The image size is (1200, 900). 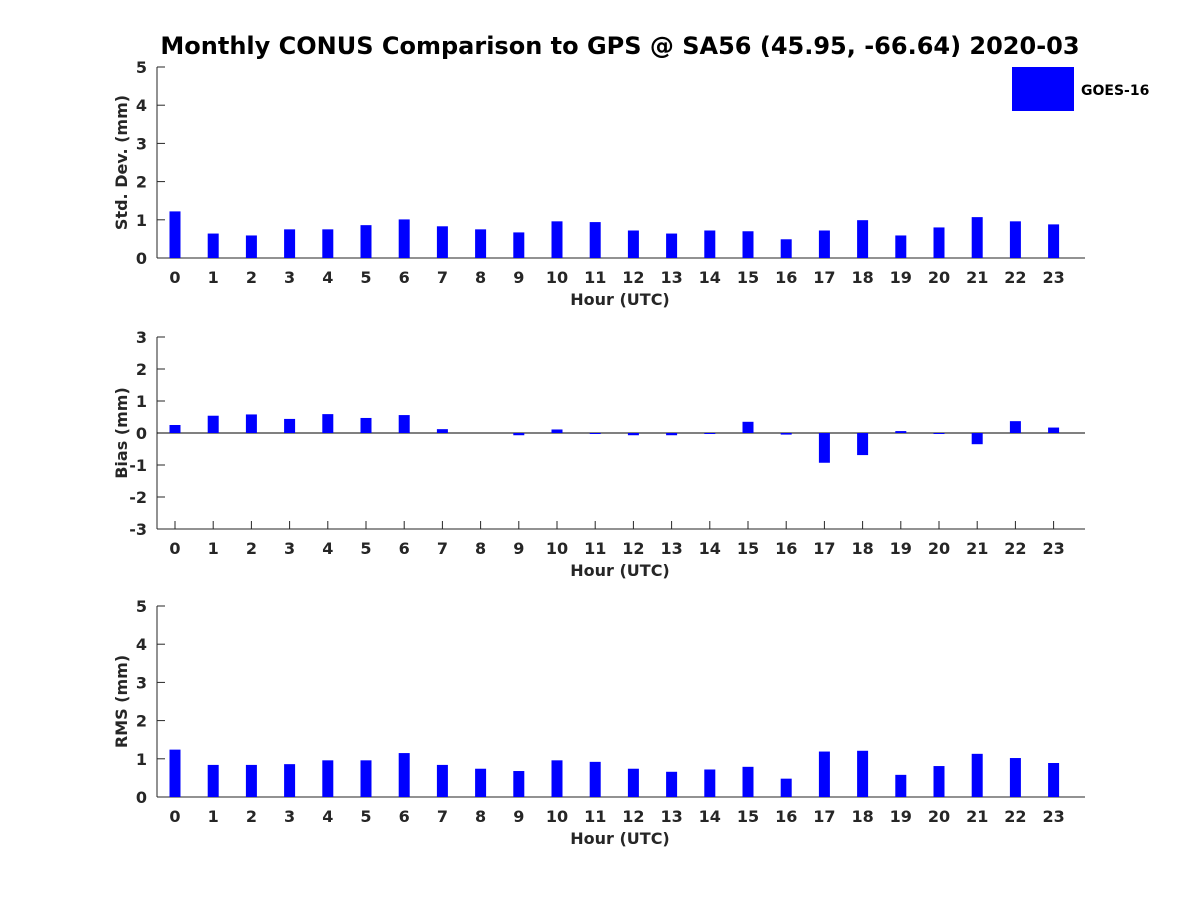 What do you see at coordinates (786, 548) in the screenshot?
I see `x-tick-label: 16` at bounding box center [786, 548].